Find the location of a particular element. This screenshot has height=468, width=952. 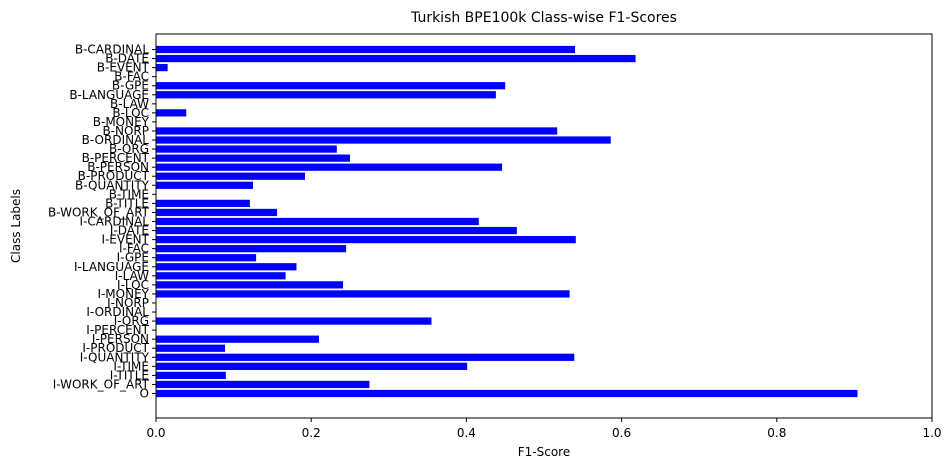

bar-i-quantity is located at coordinates (365, 357).